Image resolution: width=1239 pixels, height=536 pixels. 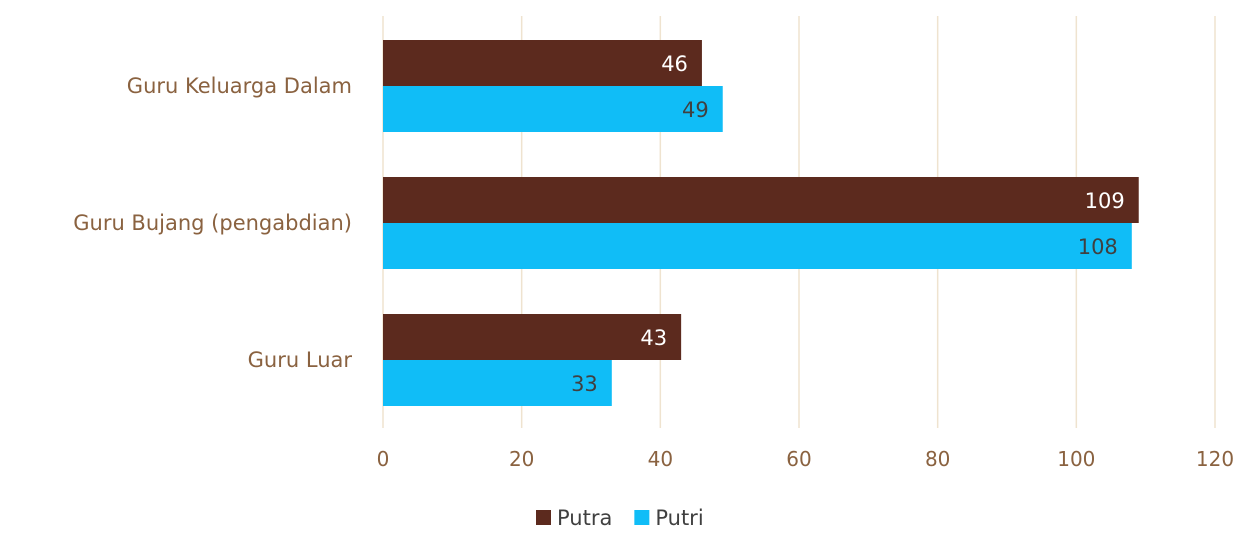 I want to click on x-tick-label: 100, so click(x=1076, y=459).